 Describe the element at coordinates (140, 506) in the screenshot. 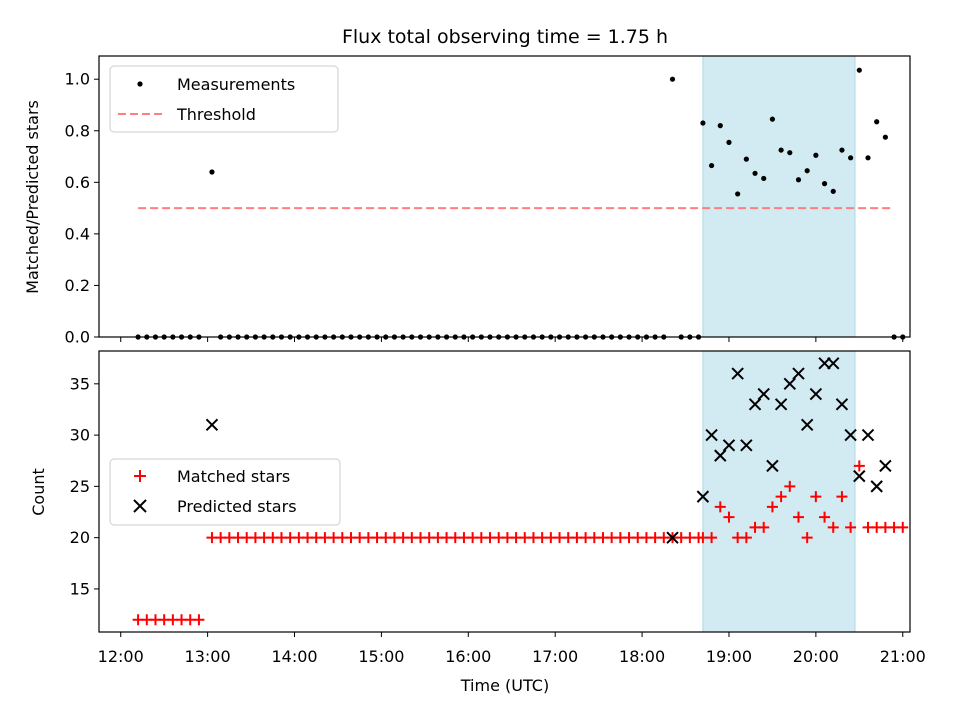

I see `legend-marker-predicted` at that location.